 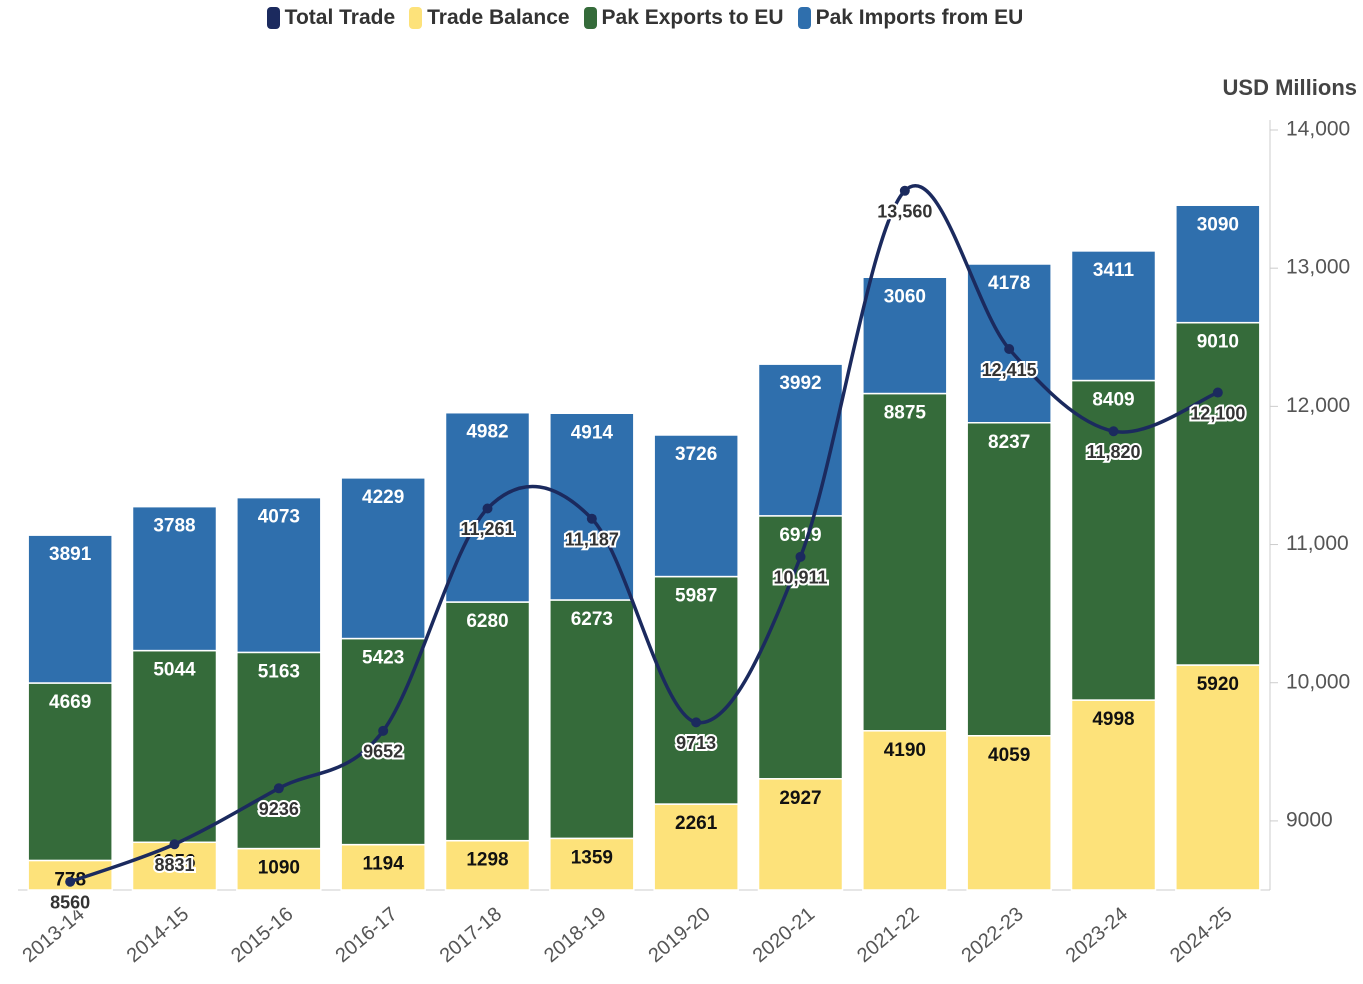 I want to click on data-label: 4073, so click(x=279, y=517).